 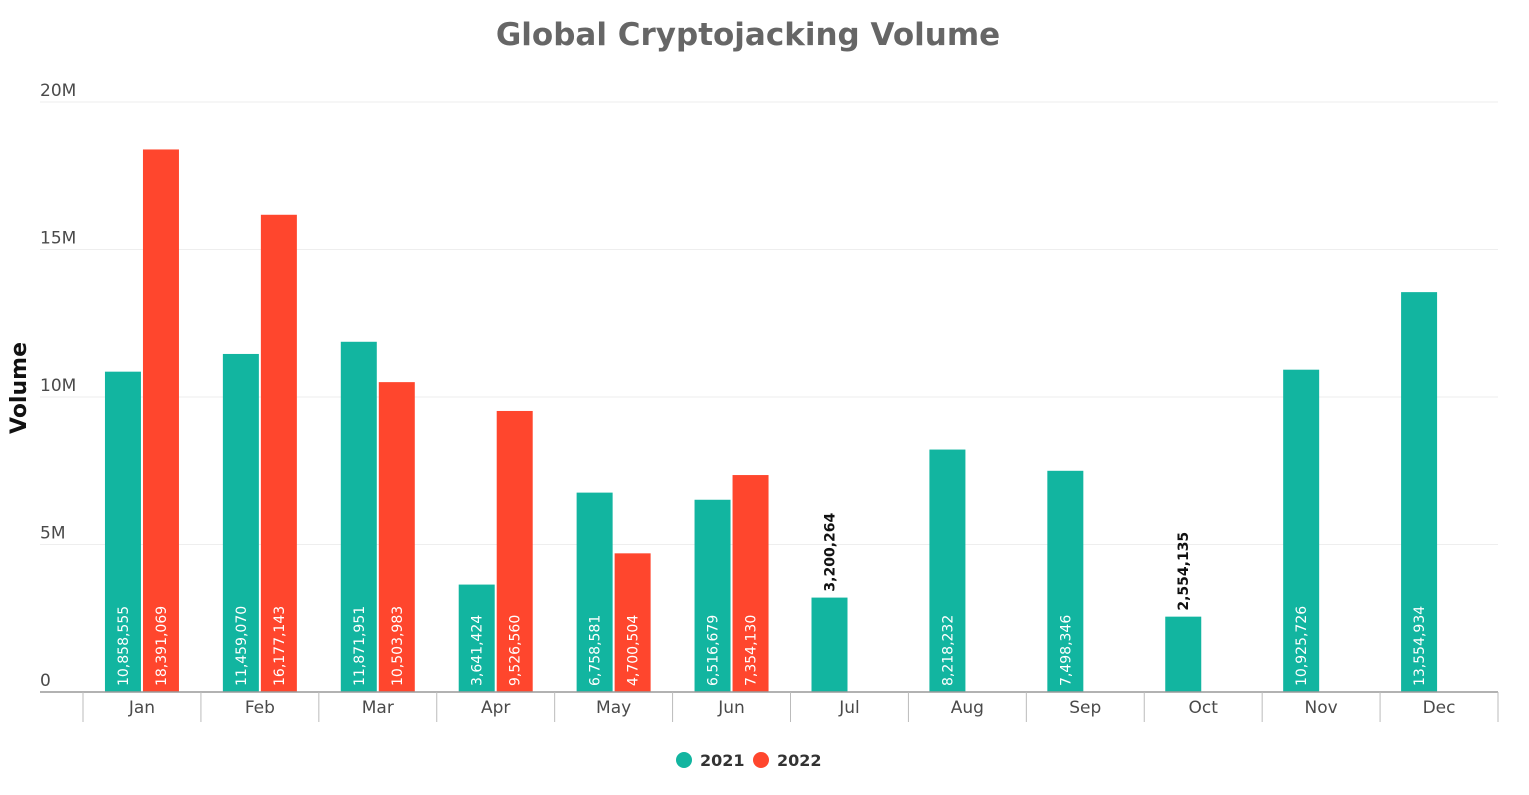 What do you see at coordinates (769, 706) in the screenshot?
I see `x-axis: Jan Feb Mar Apr May Jun Jul Aug Sep Oct Nov Dec` at bounding box center [769, 706].